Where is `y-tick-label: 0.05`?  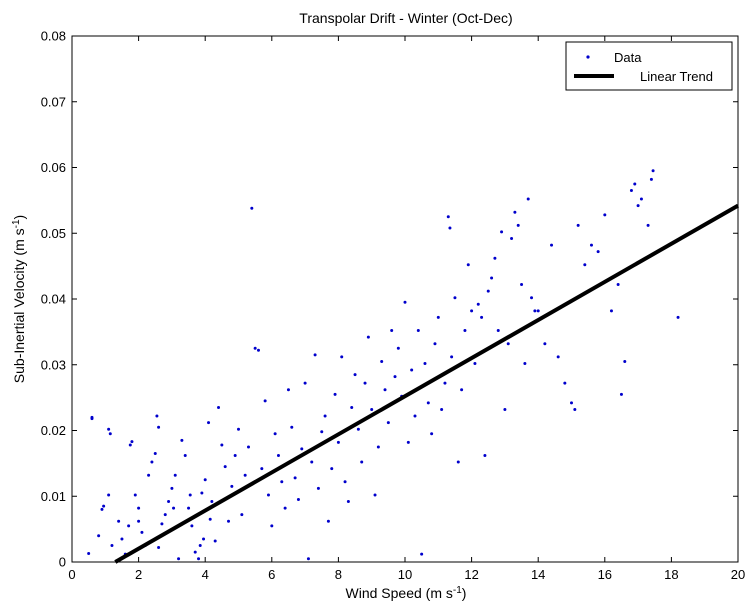
y-tick-label: 0.05 is located at coordinates (53, 233).